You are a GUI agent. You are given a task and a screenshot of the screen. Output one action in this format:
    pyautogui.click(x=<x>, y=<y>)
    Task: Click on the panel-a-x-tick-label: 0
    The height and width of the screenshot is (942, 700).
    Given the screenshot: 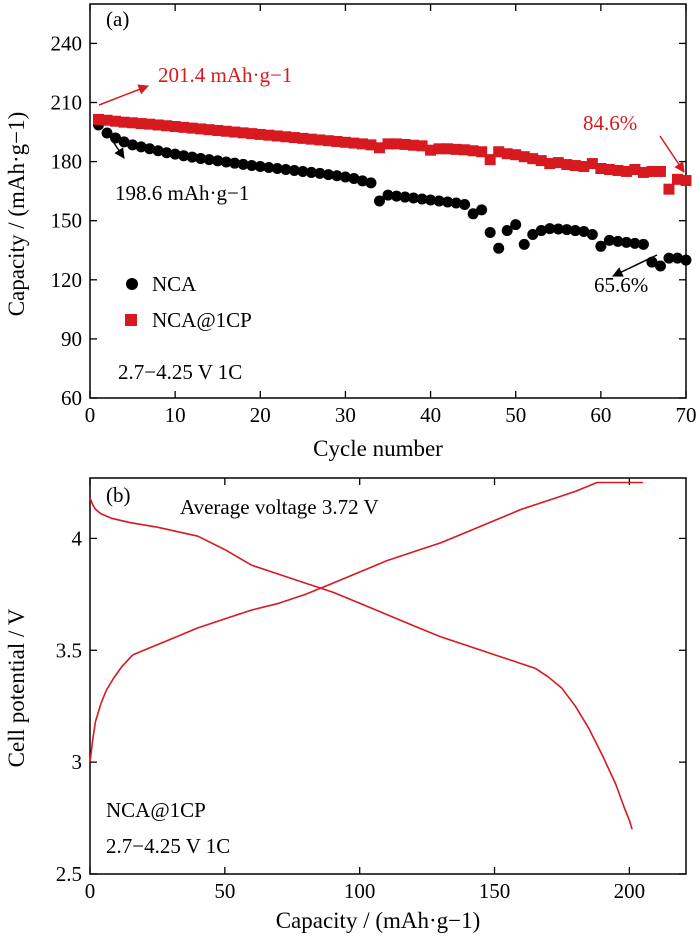 What is the action you would take?
    pyautogui.click(x=90, y=415)
    